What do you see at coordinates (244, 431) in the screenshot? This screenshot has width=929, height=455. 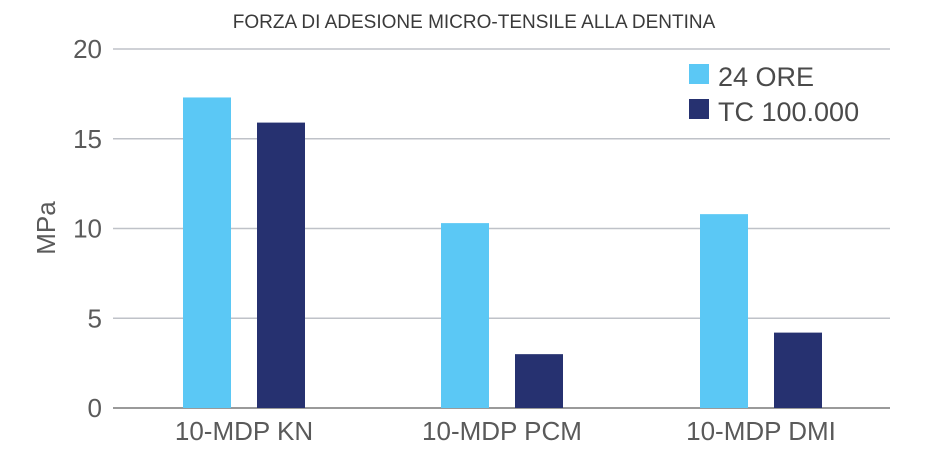 I see `x-category-label-1: 10-MDP KN` at bounding box center [244, 431].